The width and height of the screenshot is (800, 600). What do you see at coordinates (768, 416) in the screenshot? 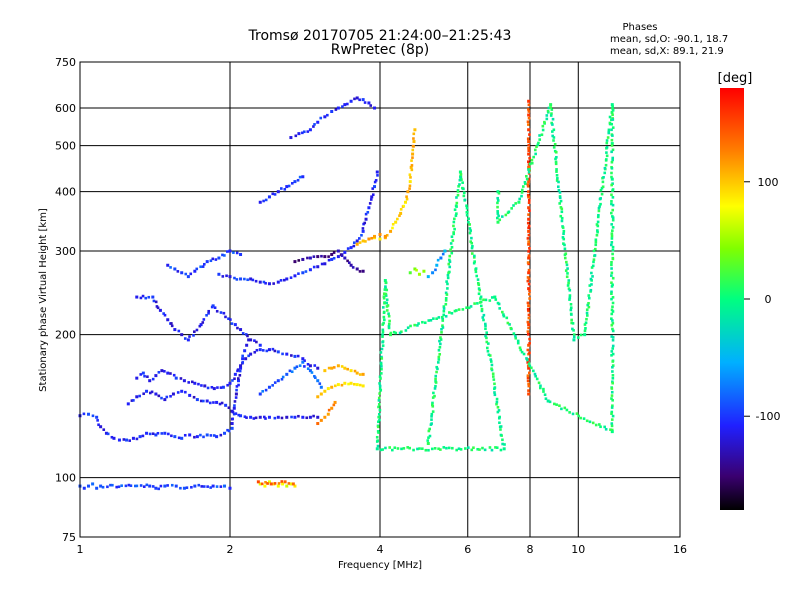
I see `colorbar-tick-label: -100` at bounding box center [768, 416].